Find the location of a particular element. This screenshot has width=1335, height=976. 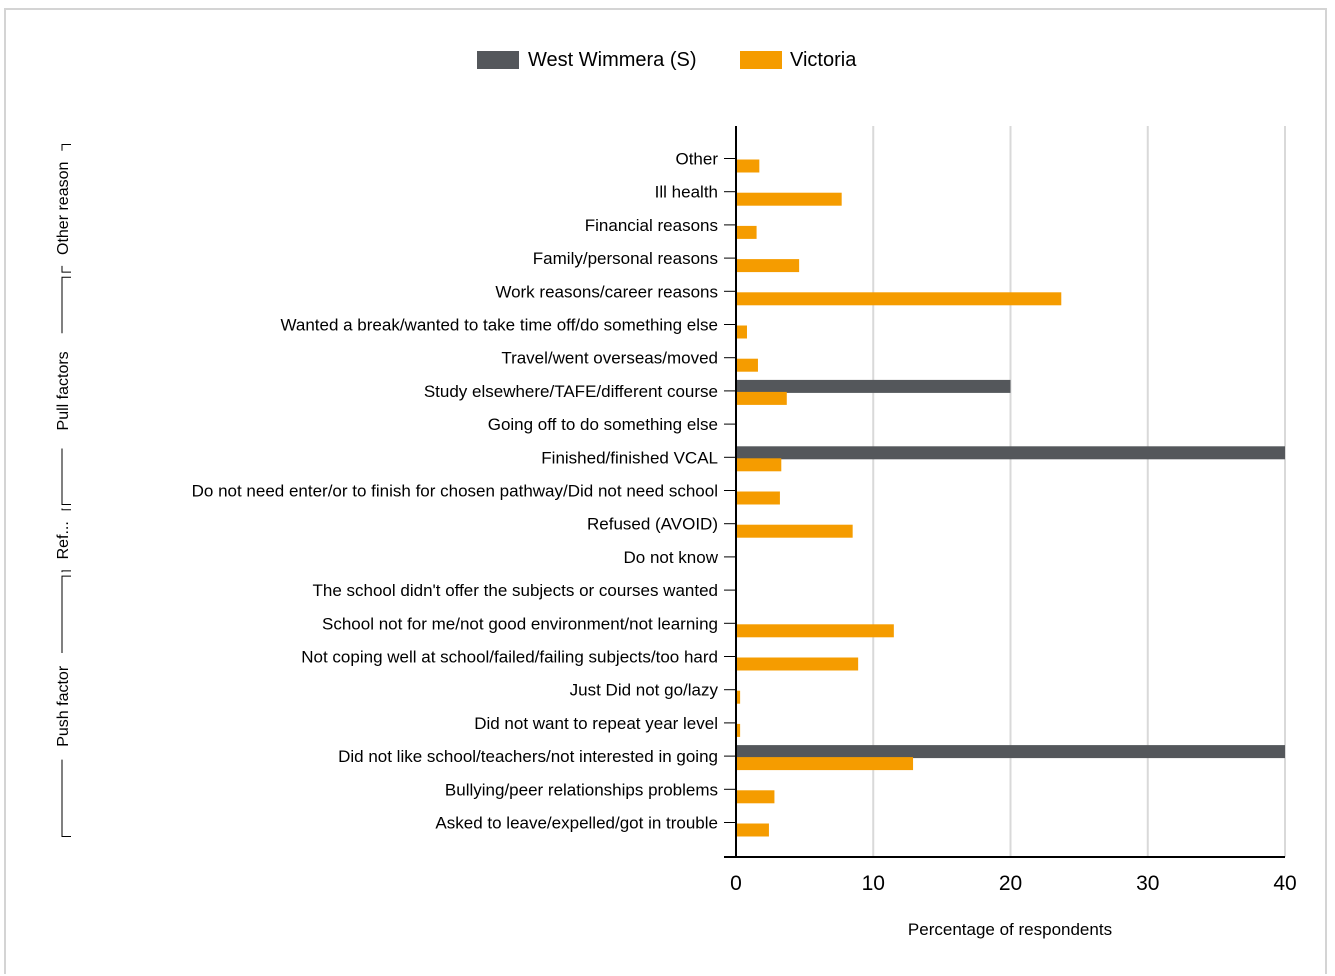

category-label: Did not want to repeat year level is located at coordinates (596, 723).